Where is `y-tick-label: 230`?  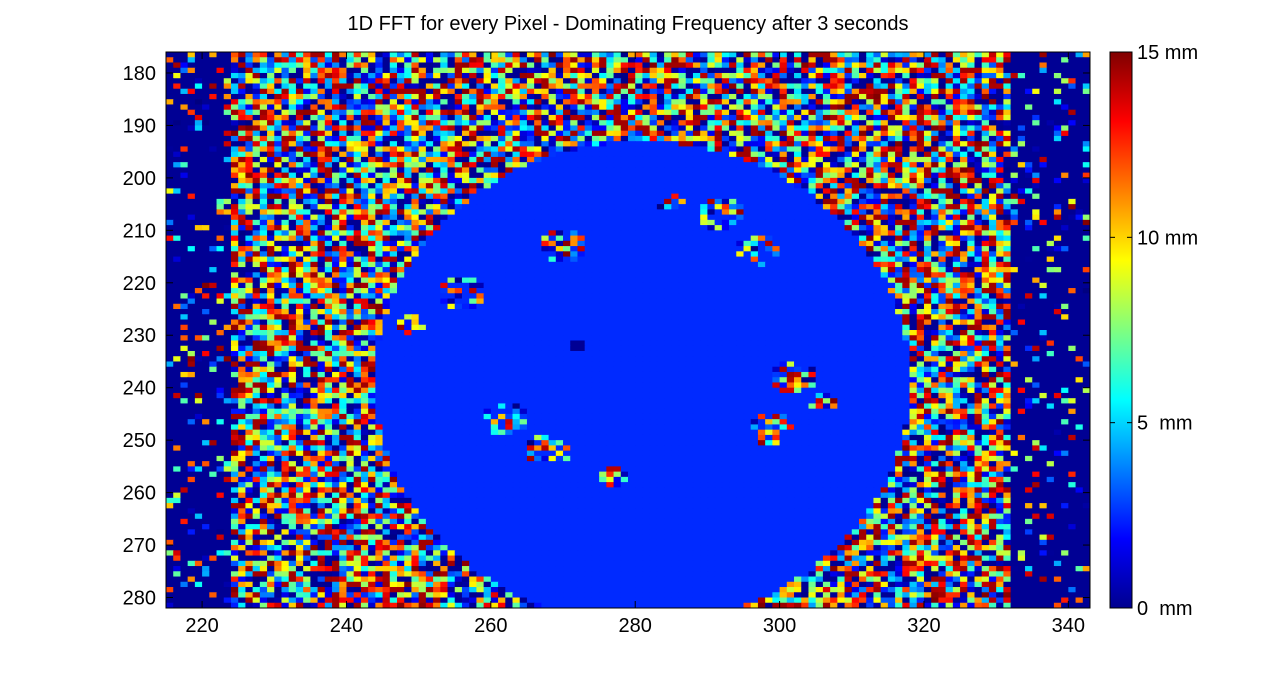
y-tick-label: 230 is located at coordinates (139, 336).